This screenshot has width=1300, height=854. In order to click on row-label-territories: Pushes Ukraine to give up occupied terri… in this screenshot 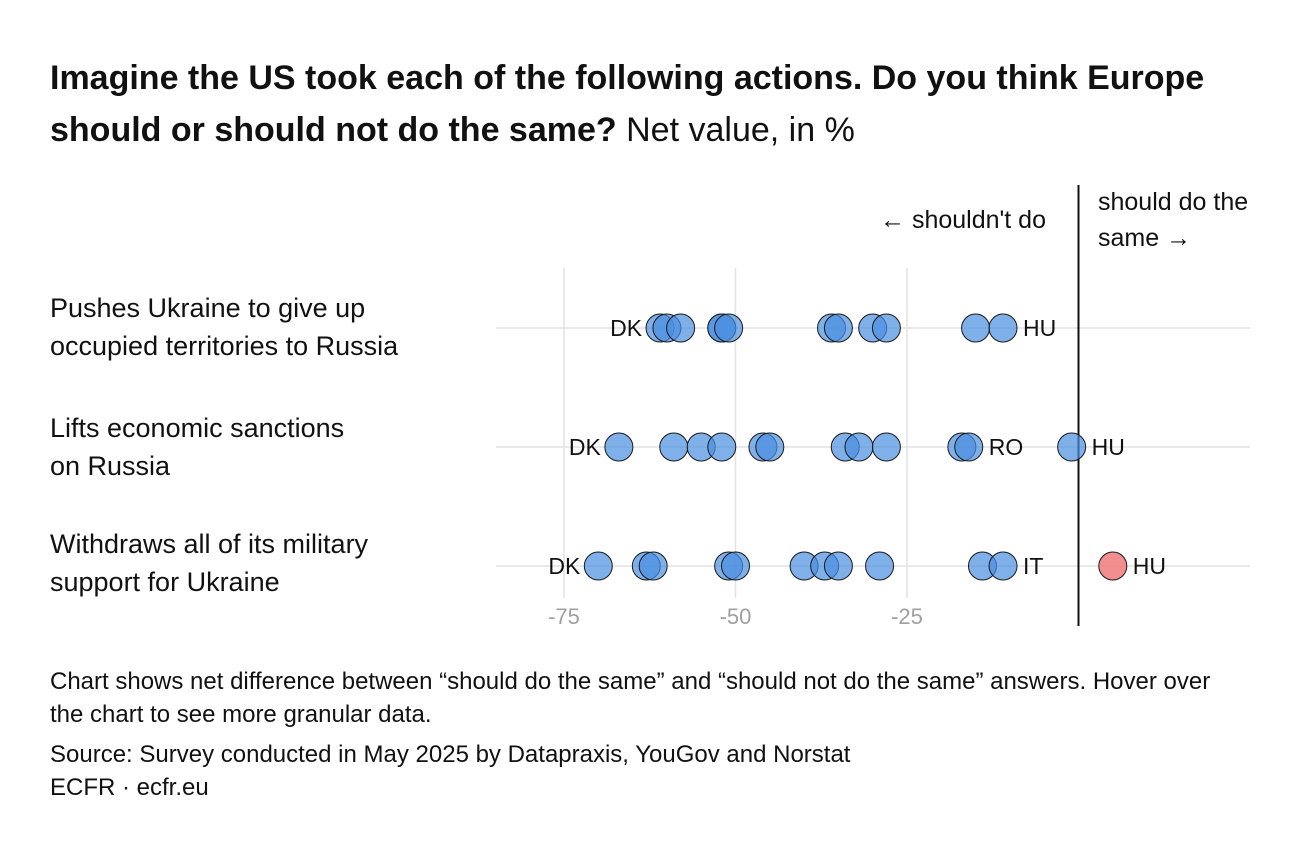, I will do `click(224, 327)`.